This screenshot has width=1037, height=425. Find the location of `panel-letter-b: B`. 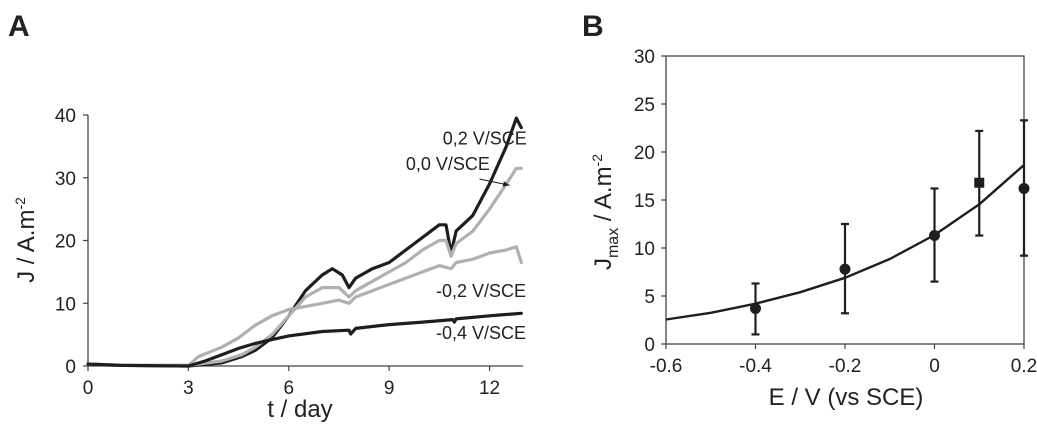

panel-letter-b: B is located at coordinates (593, 26).